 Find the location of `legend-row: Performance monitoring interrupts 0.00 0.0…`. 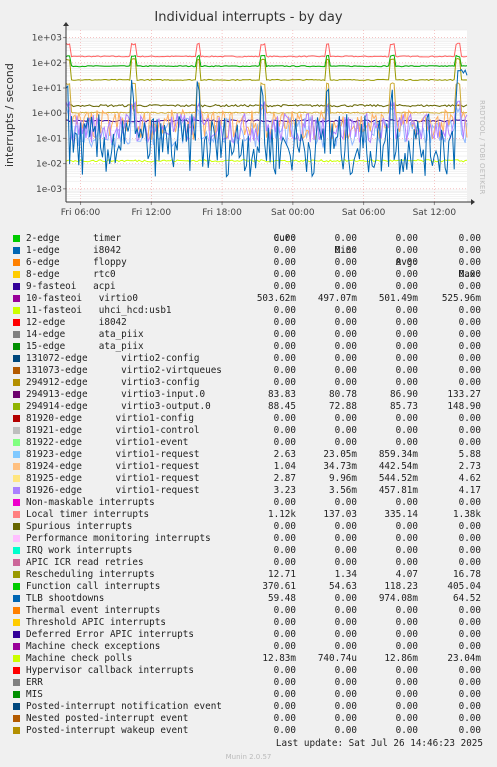

legend-row: Performance monitoring interrupts 0.00 0.0… is located at coordinates (248, 539).